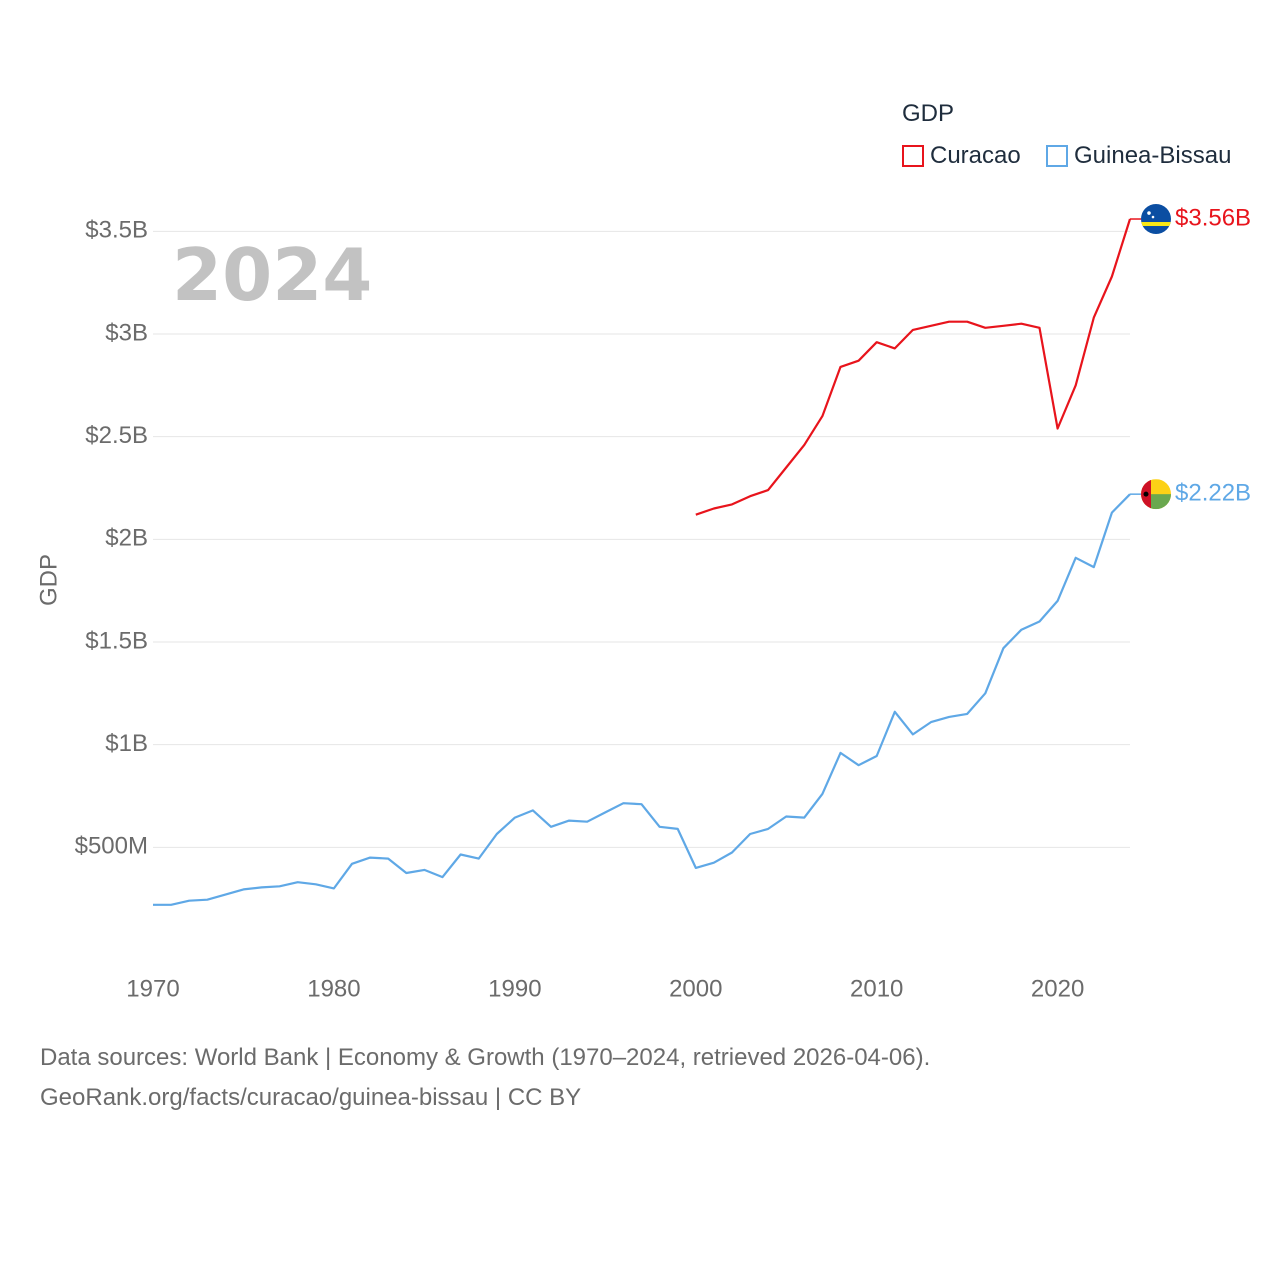 The width and height of the screenshot is (1280, 1280). I want to click on legend-item-guinea-bissau: Guinea-Bissau, so click(1138, 156).